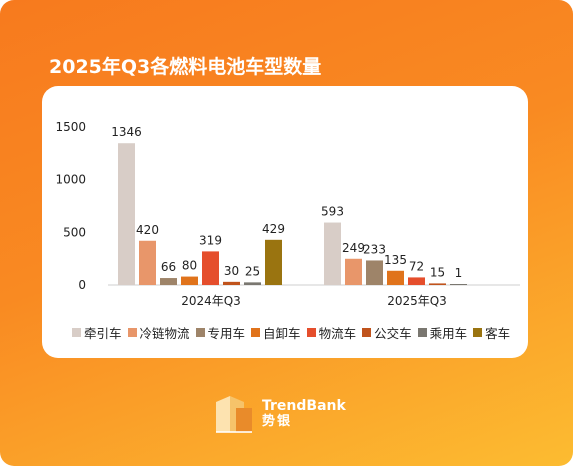 The width and height of the screenshot is (573, 466). What do you see at coordinates (147, 230) in the screenshot?
I see `data-label: 420` at bounding box center [147, 230].